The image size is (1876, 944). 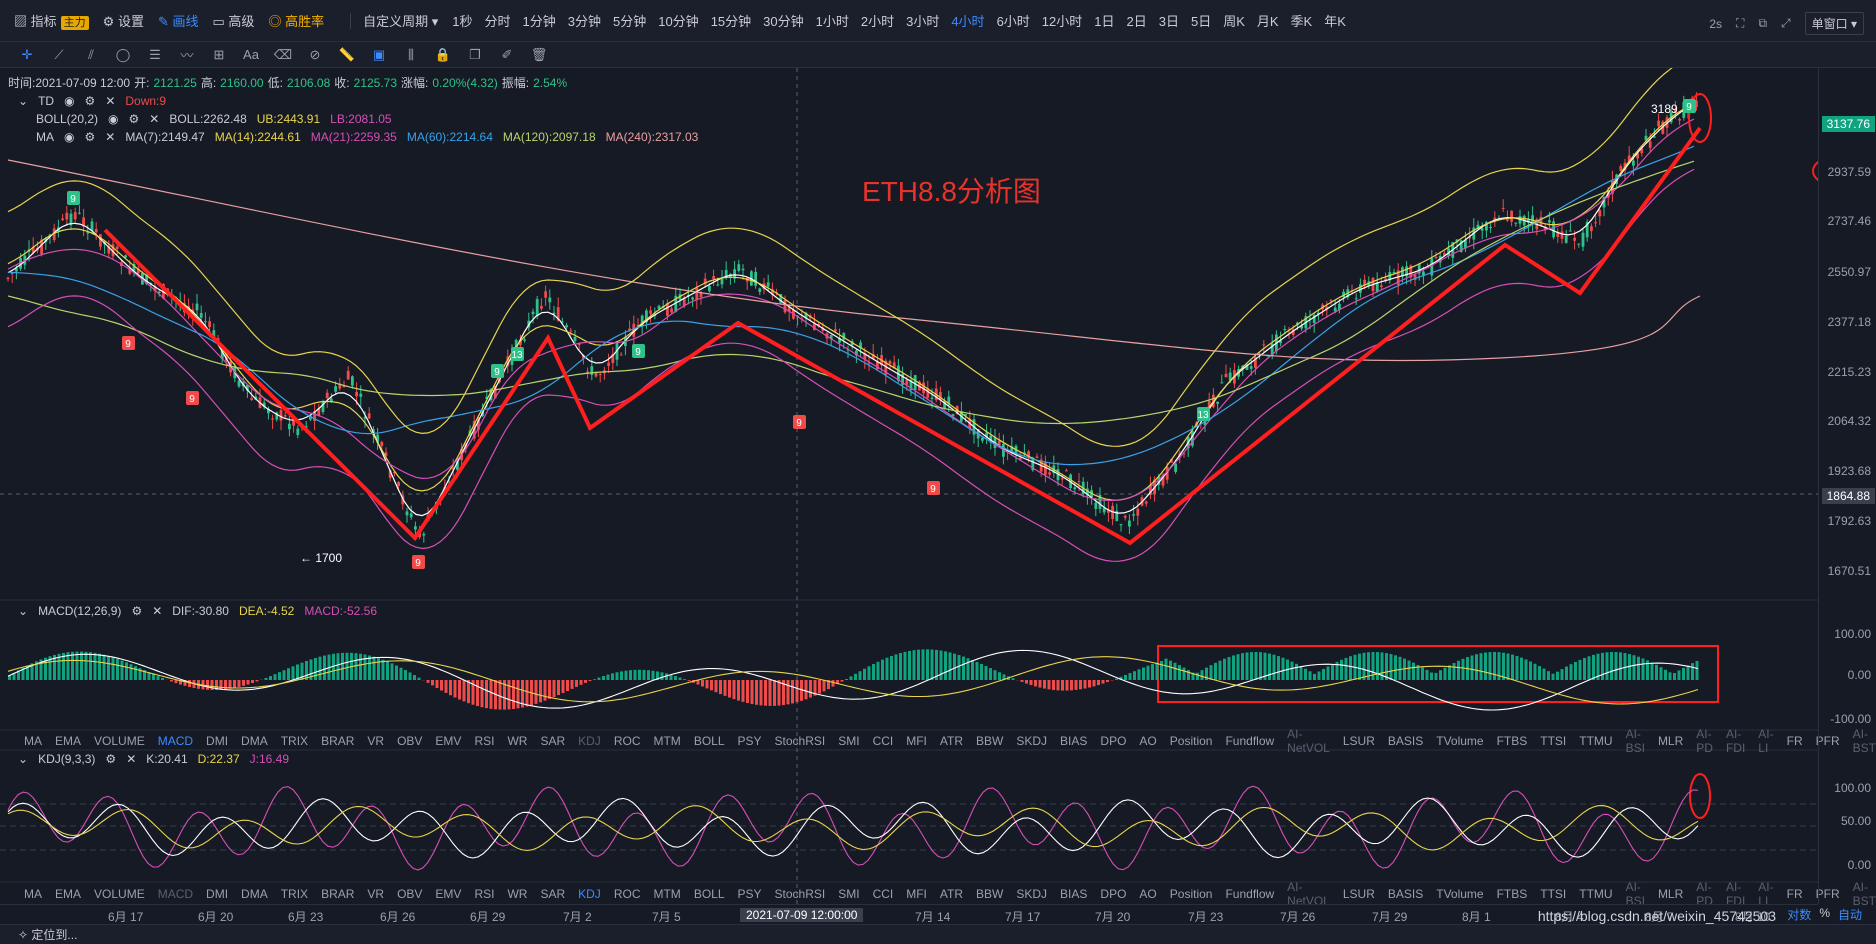 What do you see at coordinates (1308, 741) in the screenshot?
I see `indicator-tab-ai-netvol: AI-NetVOL` at bounding box center [1308, 741].